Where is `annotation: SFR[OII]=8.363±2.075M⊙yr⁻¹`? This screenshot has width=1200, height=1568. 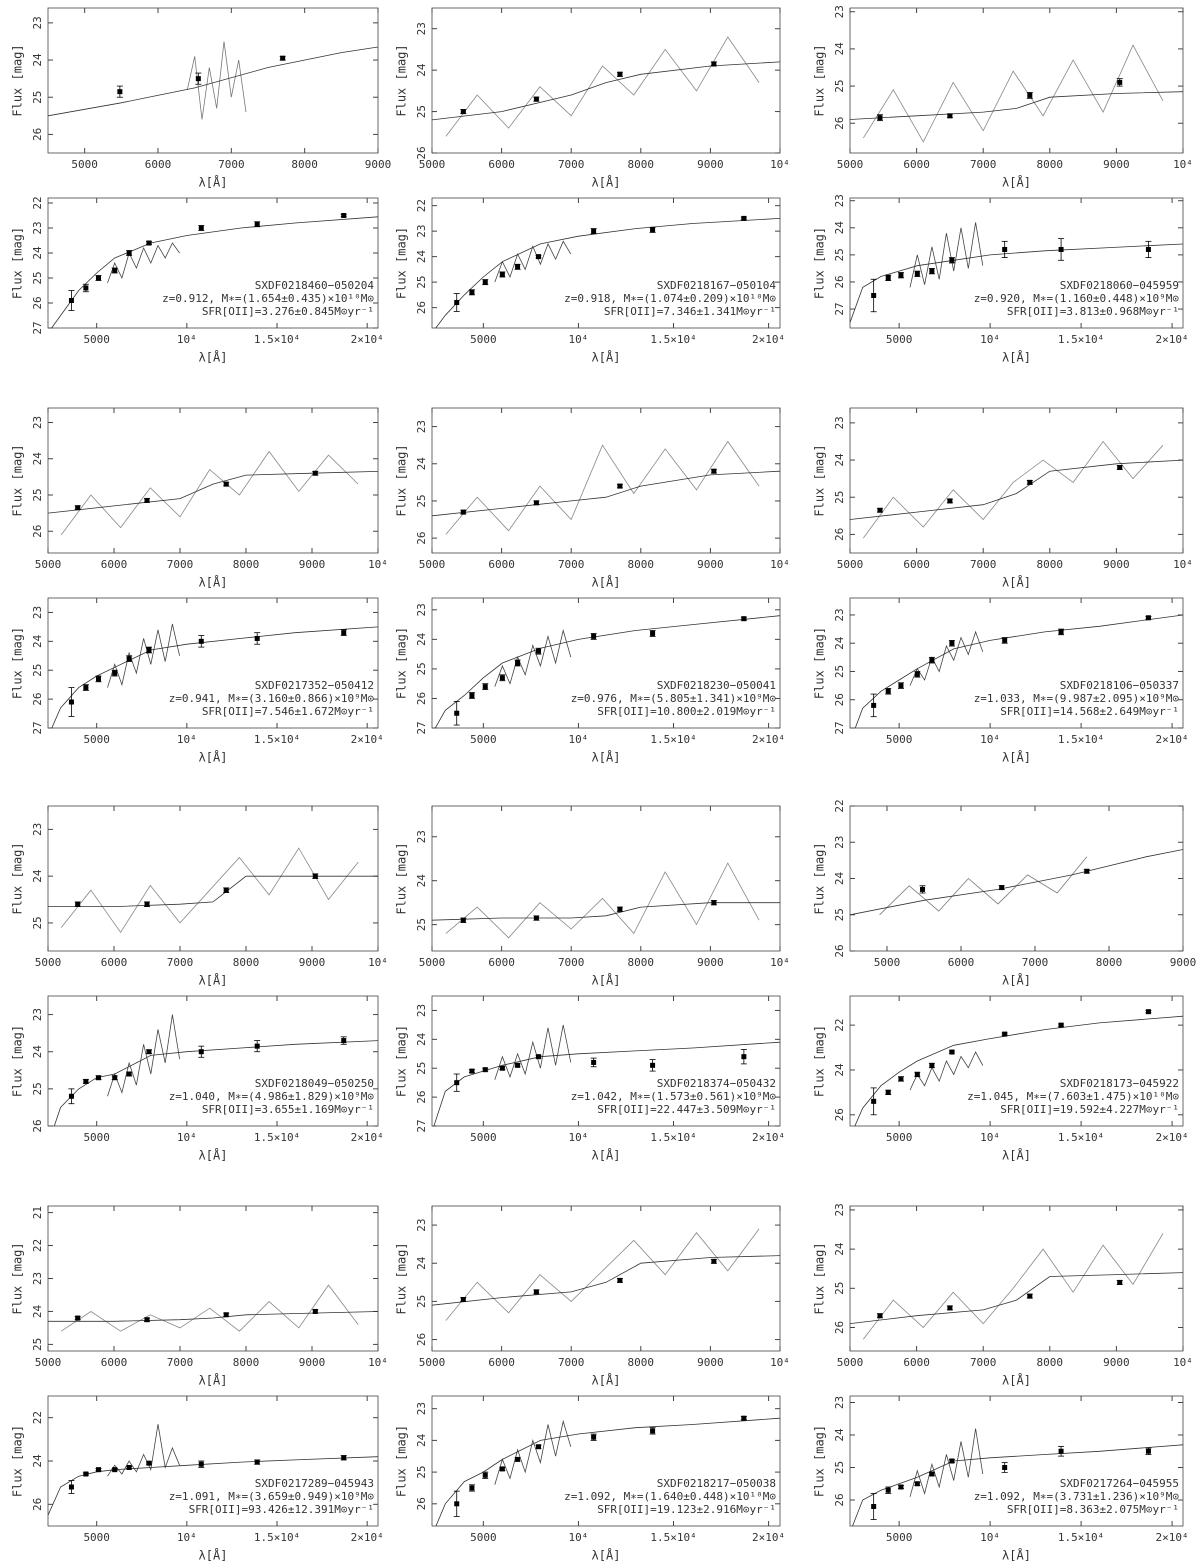 annotation: SFR[OII]=8.363±2.075M⊙yr⁻¹ is located at coordinates (1093, 1509).